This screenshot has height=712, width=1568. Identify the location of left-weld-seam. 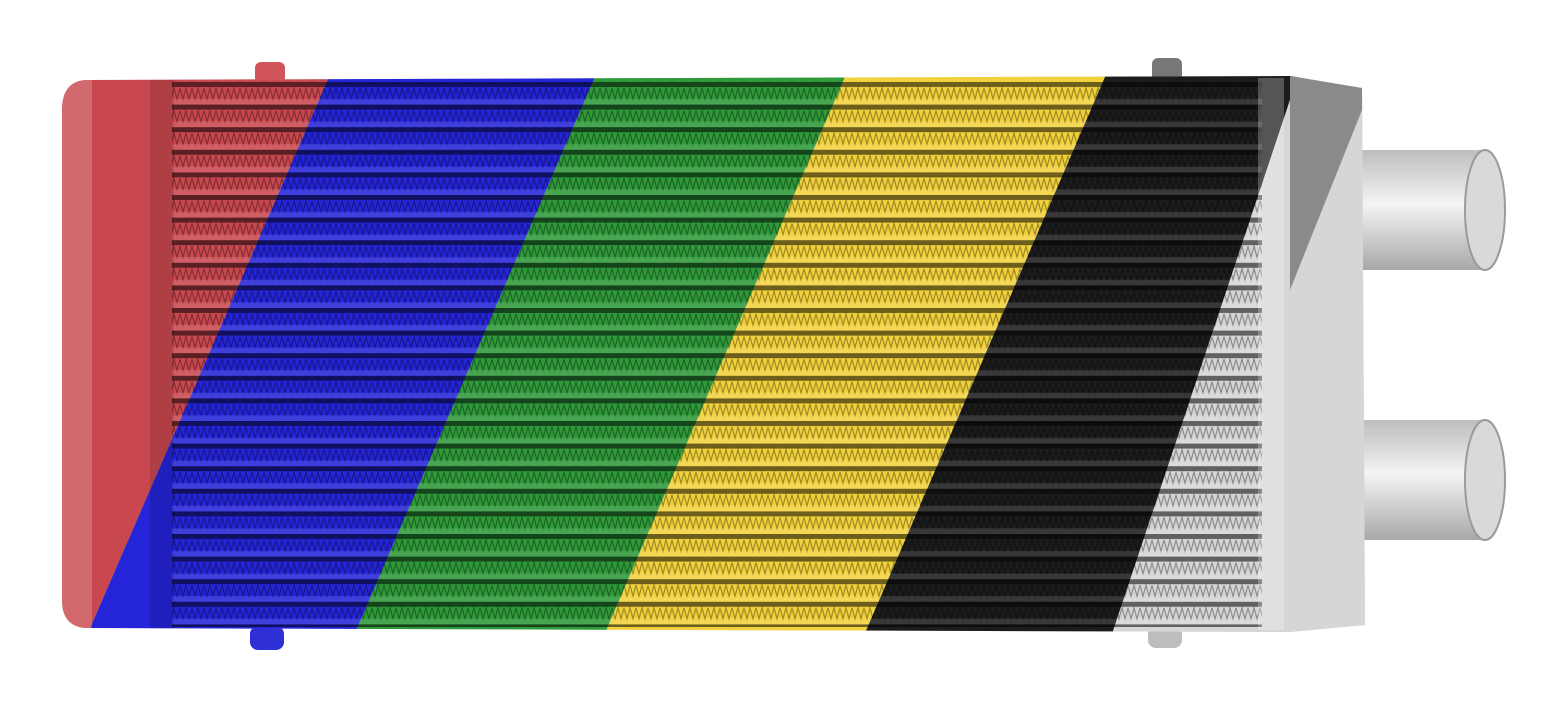
(162, 355).